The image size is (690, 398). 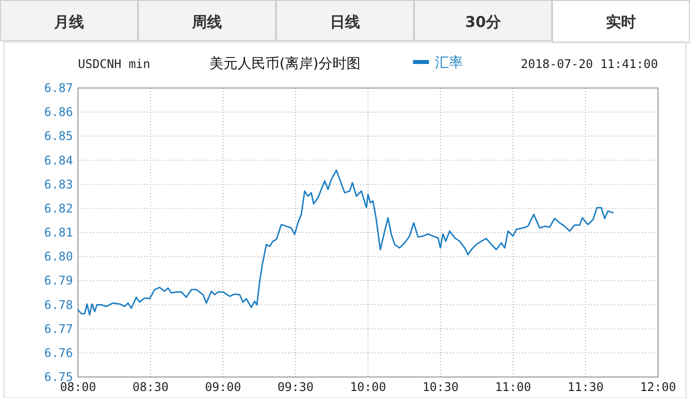 I want to click on y-tick-label: 6.78, so click(x=58, y=305).